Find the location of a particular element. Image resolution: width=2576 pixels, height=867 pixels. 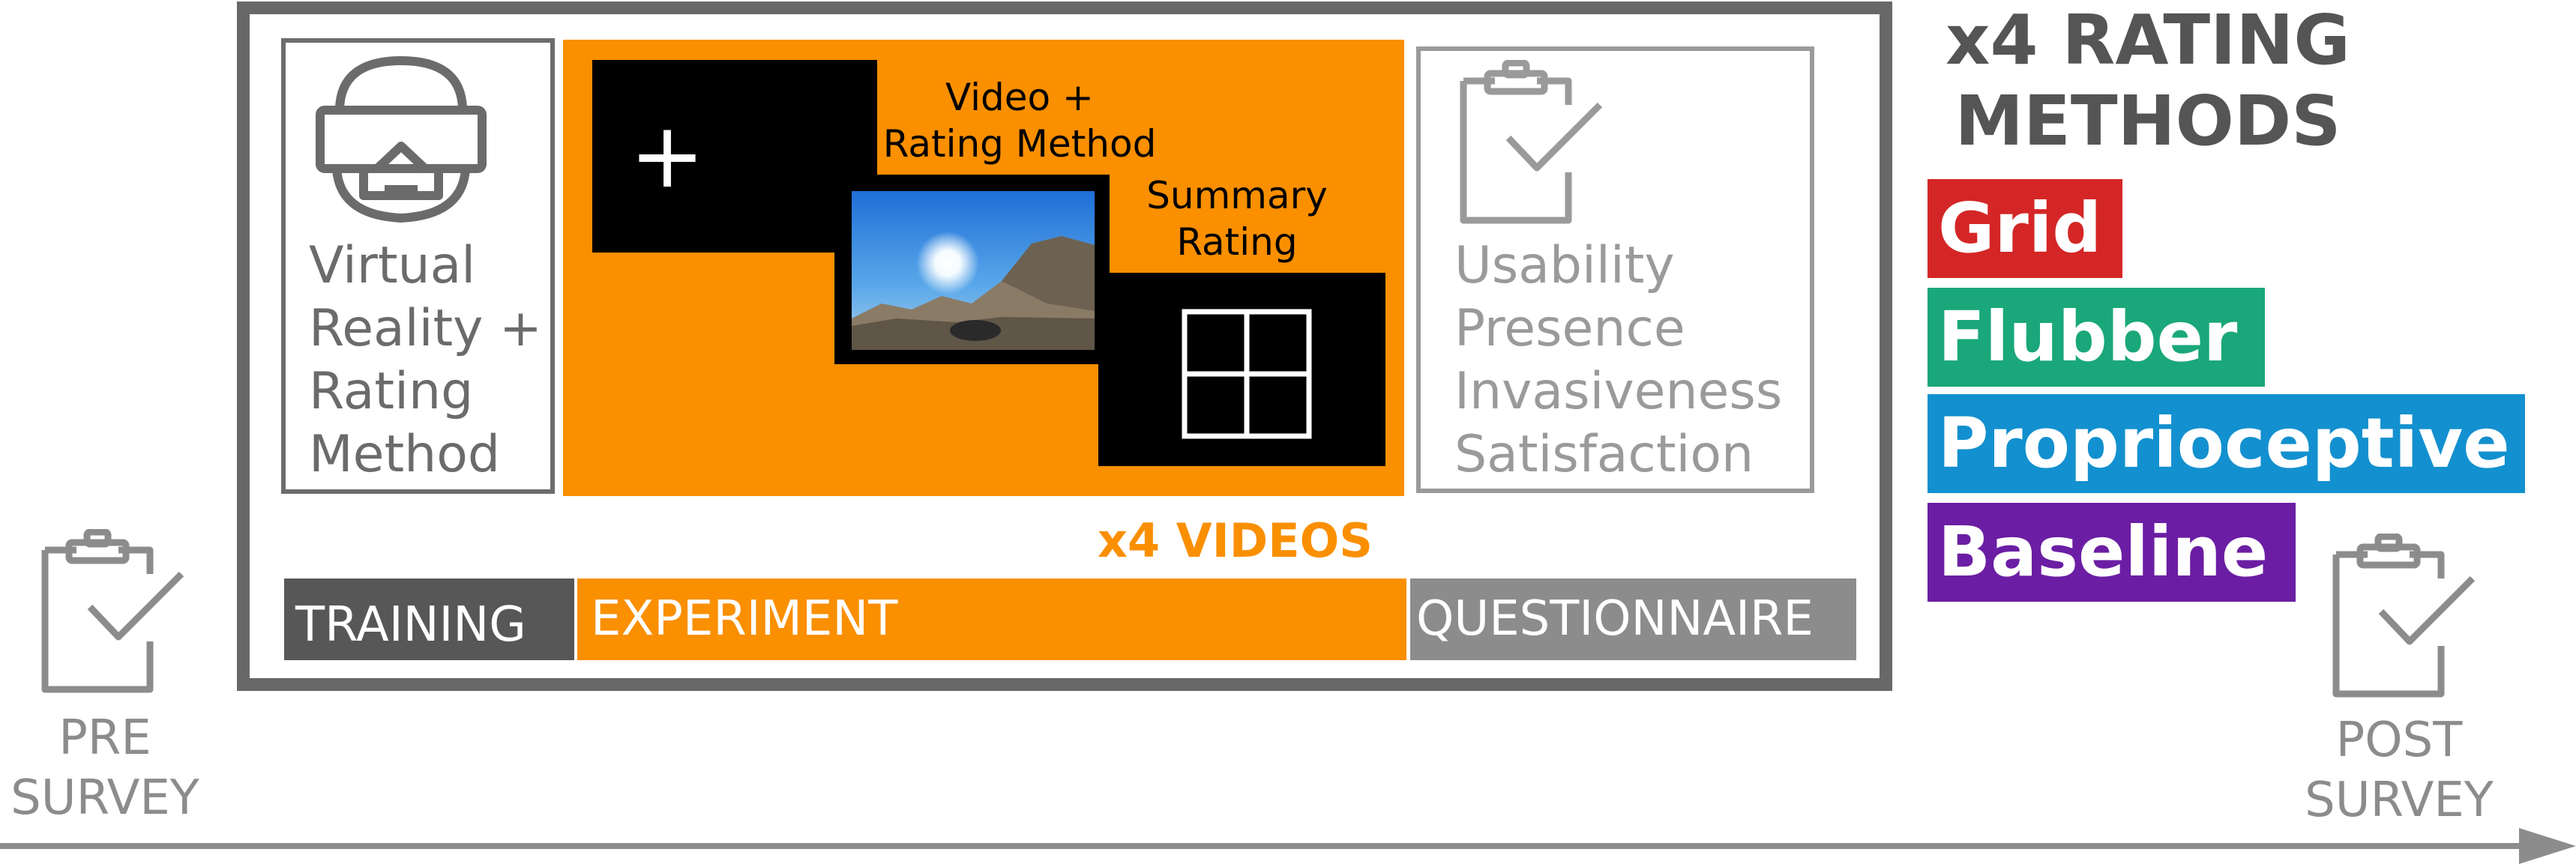

rating-methods-title-line: METHODS is located at coordinates (2147, 121).